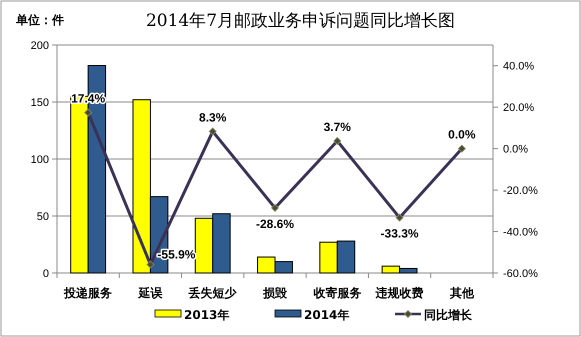  Describe the element at coordinates (275, 293) in the screenshot. I see `x-tick-label: 损毁` at that location.